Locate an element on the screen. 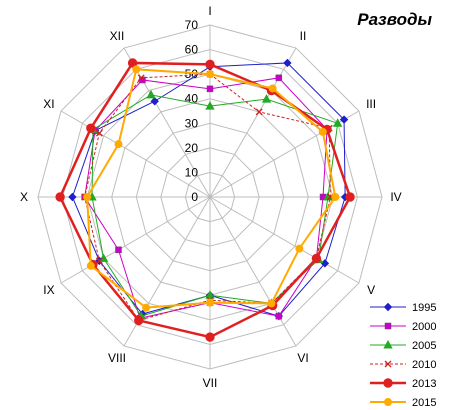 The height and width of the screenshot is (410, 452). legend-label: 2015 is located at coordinates (424, 403).